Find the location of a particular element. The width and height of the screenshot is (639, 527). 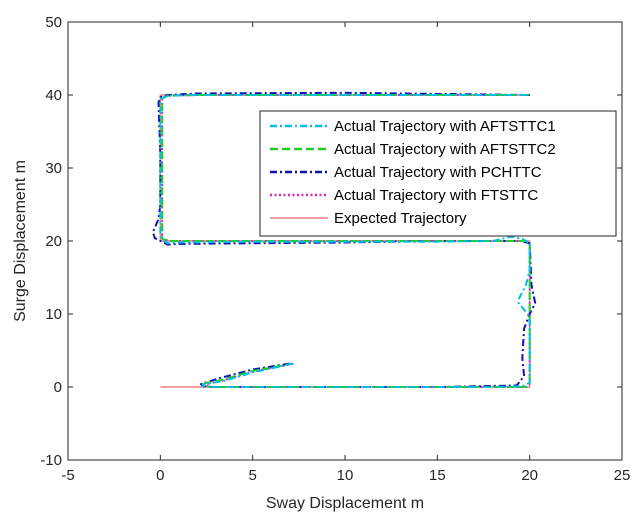

y-tick-label: -10 is located at coordinates (51, 460).